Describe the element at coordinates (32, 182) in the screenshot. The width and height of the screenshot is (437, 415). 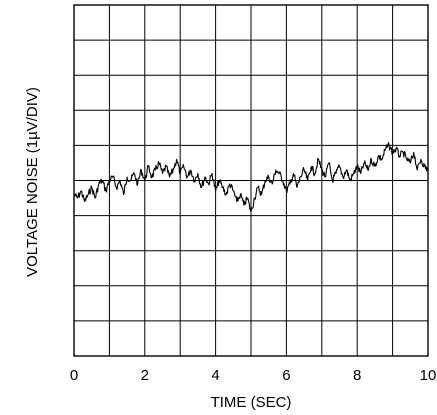
I see `y-axis-label: VOLTAGE NOISE (1µV/DIV)` at that location.